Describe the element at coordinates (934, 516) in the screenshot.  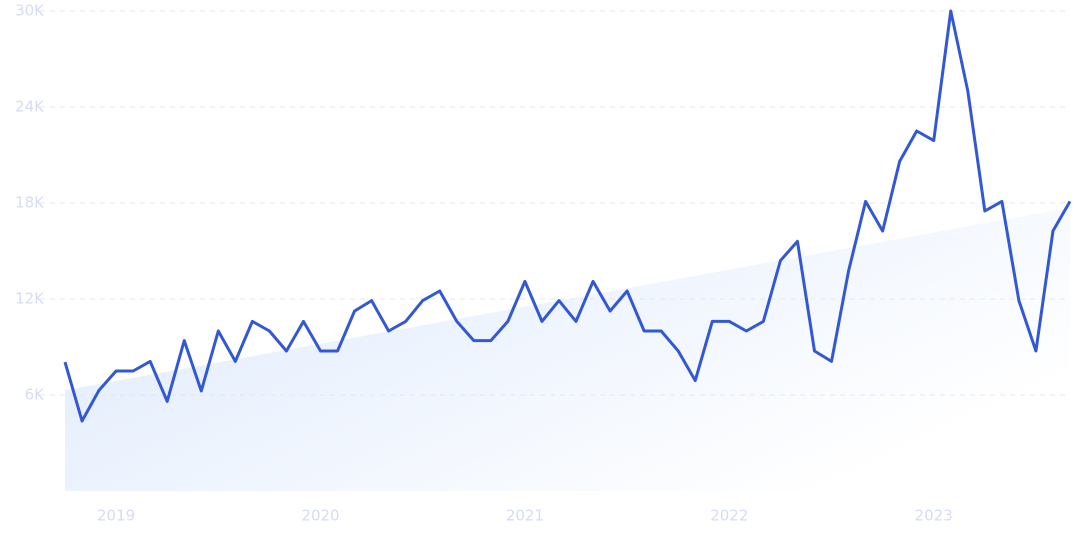
I see `x-tick-label: 2023` at that location.